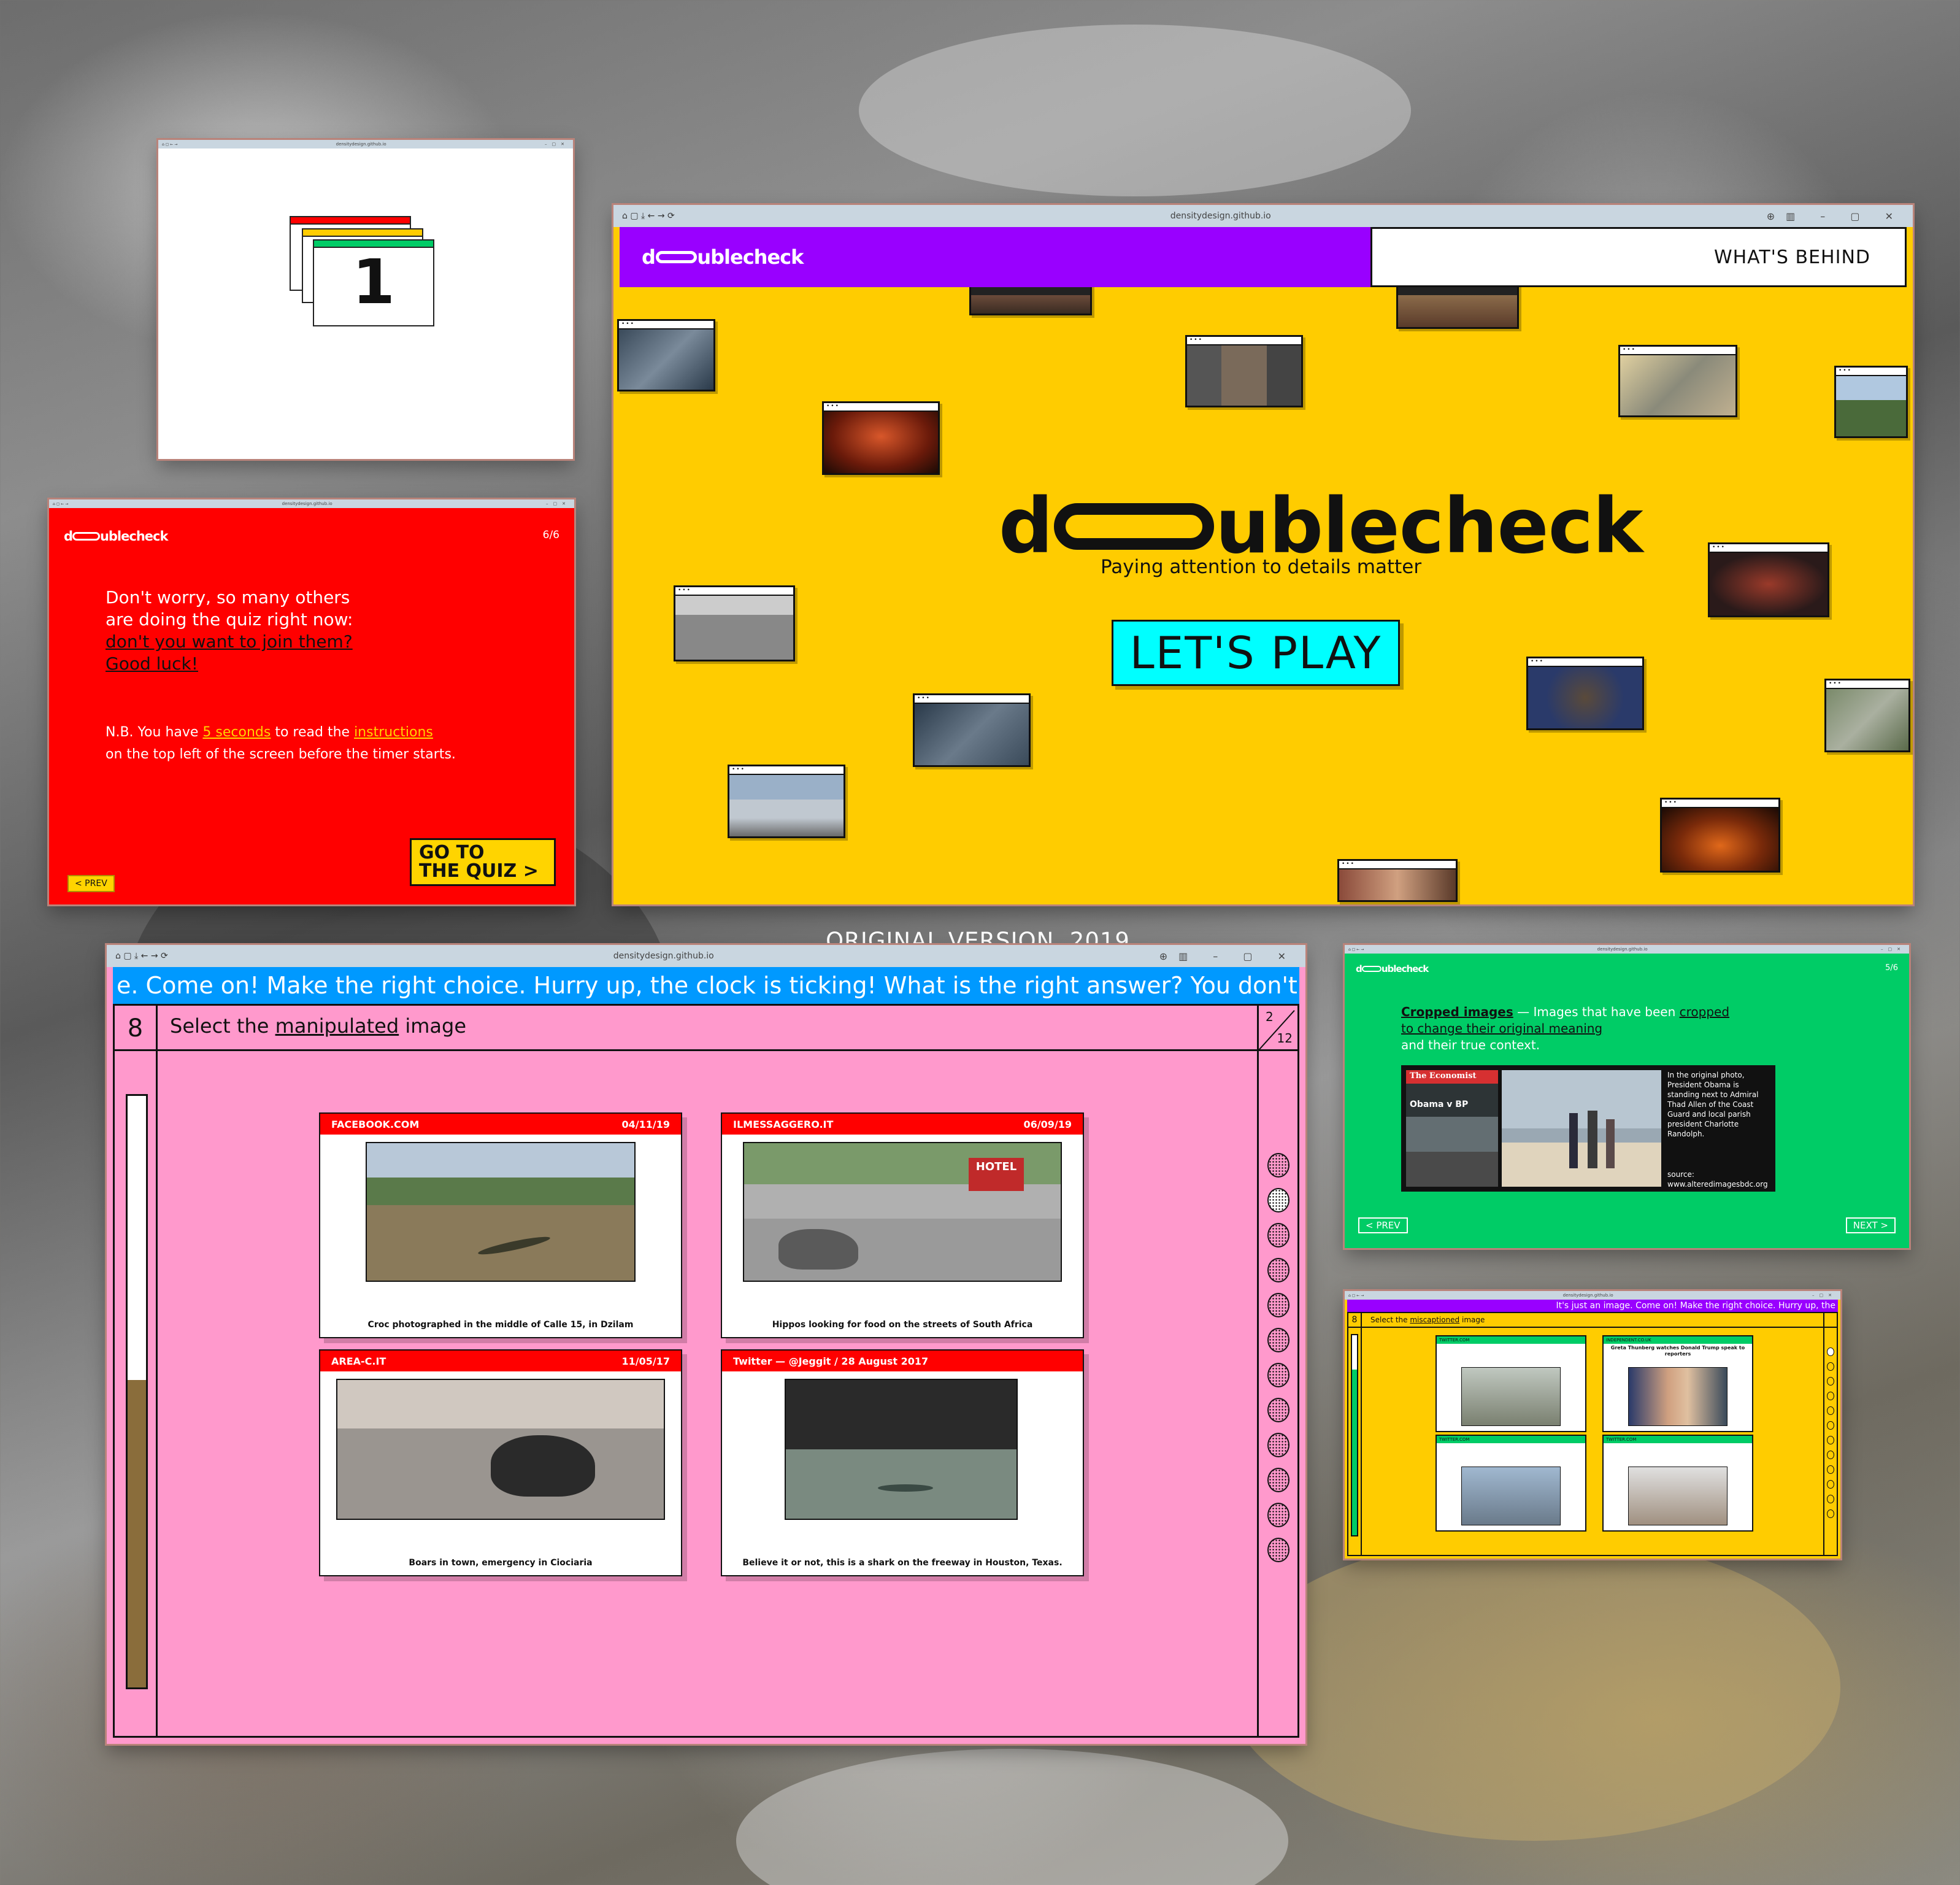 This screenshot has width=1960, height=1885. What do you see at coordinates (1321, 526) in the screenshot?
I see `hero-logo: dublecheckdoublecheck` at bounding box center [1321, 526].